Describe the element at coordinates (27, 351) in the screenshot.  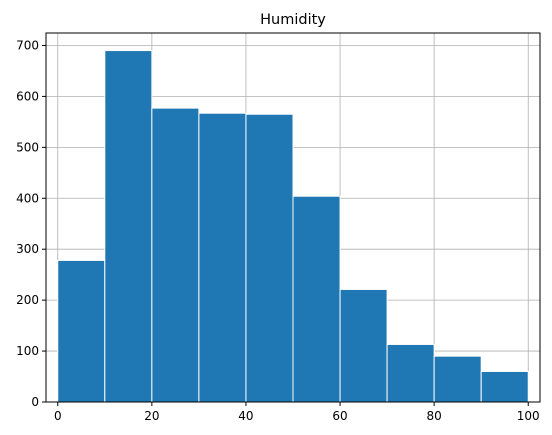
I see `y-tick-label: 100` at that location.